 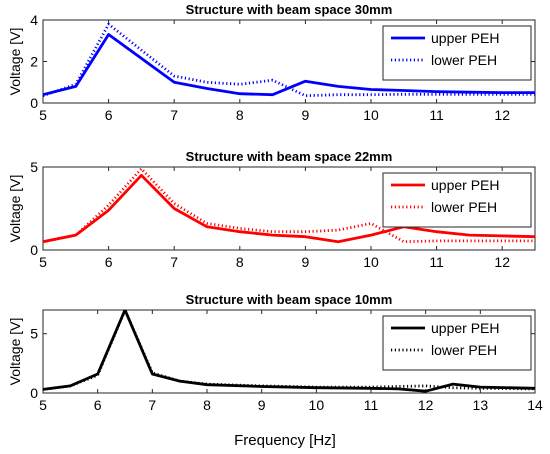 What do you see at coordinates (289, 9) in the screenshot?
I see `chart-title: Structure with beam space 30mm` at bounding box center [289, 9].